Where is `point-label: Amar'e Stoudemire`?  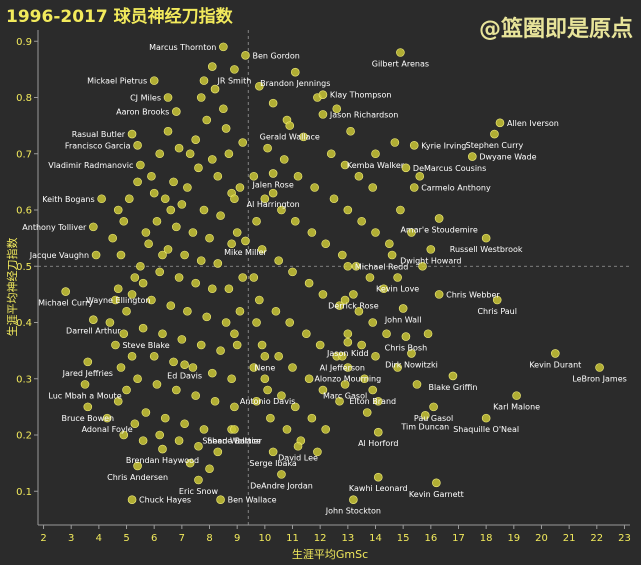 point-label: Amar'e Stoudemire is located at coordinates (438, 229).